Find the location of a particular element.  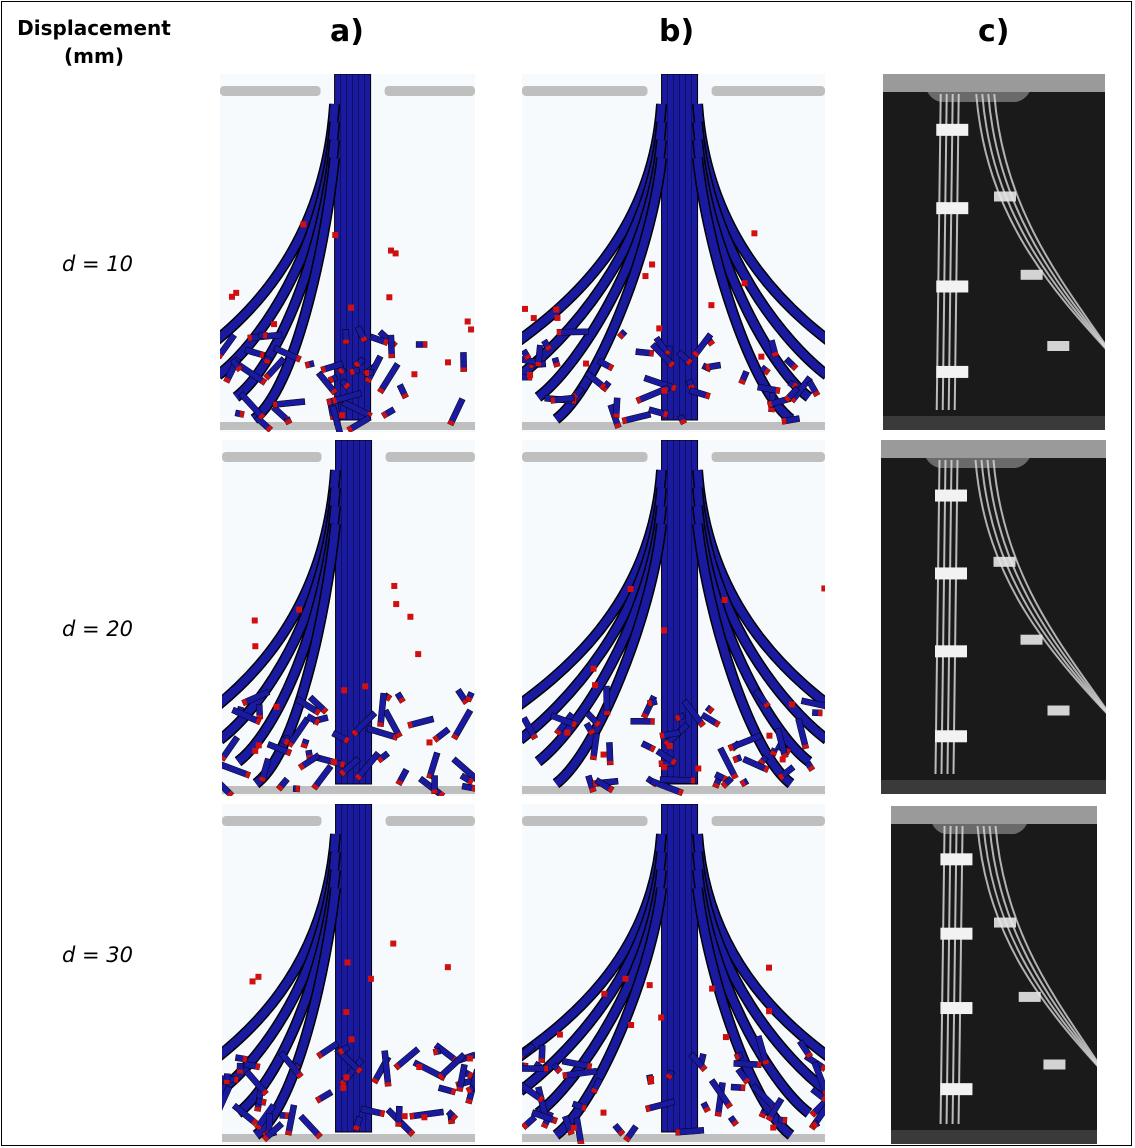

photo-base is located at coordinates (994, 1137).